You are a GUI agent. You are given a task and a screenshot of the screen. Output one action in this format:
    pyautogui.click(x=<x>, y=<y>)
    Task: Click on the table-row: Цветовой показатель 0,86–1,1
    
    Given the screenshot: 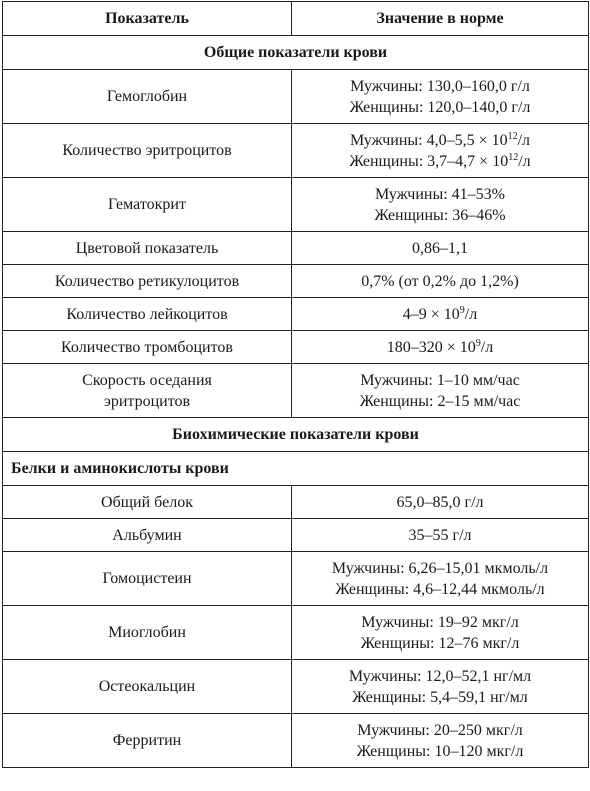 What is the action you would take?
    pyautogui.click(x=295, y=248)
    